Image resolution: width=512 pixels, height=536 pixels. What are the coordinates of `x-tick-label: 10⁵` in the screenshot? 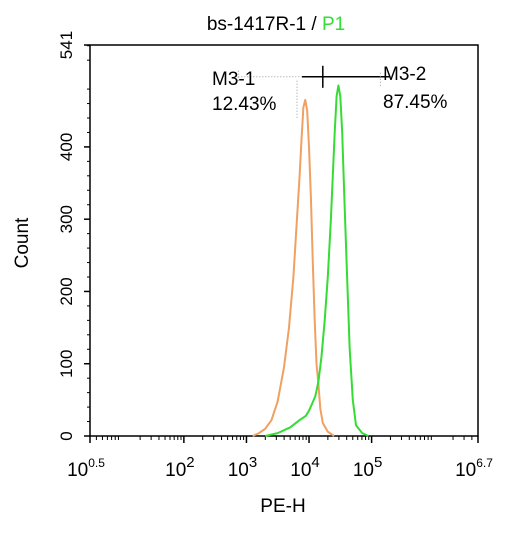 It's located at (367, 467).